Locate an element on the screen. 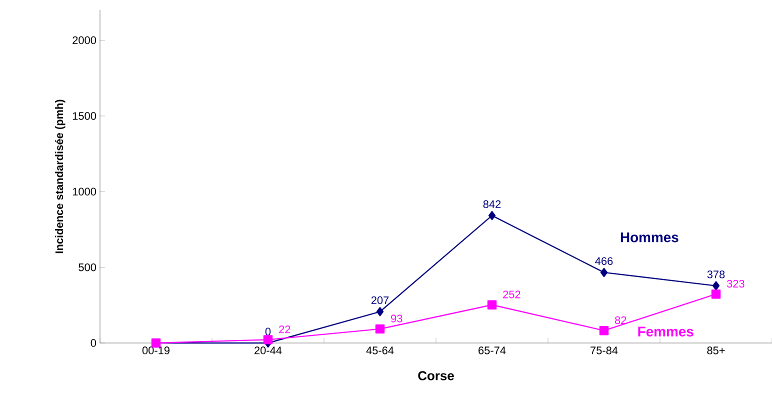 The width and height of the screenshot is (772, 420). data-label: 82 is located at coordinates (620, 320).